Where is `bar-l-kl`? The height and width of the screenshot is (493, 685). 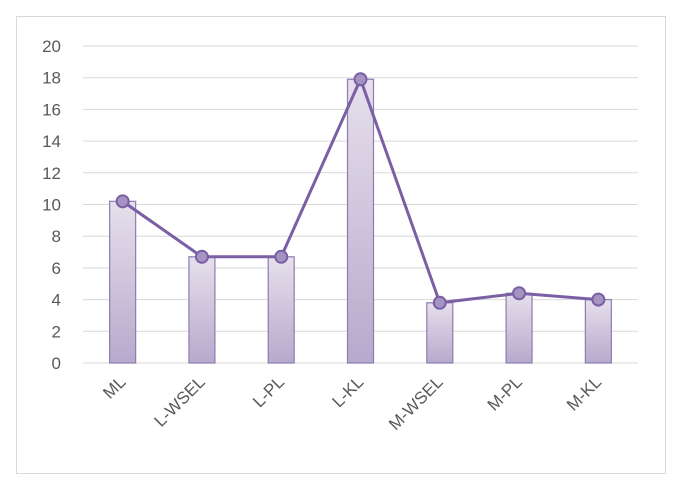 bar-l-kl is located at coordinates (360, 221).